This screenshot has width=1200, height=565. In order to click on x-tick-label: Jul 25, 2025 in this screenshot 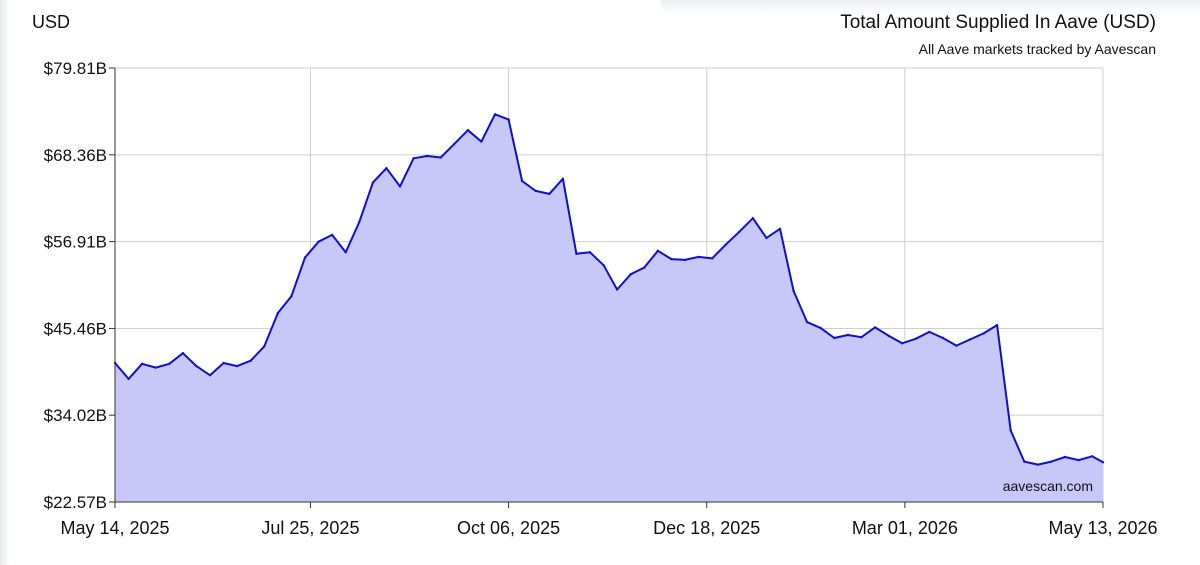, I will do `click(310, 528)`.